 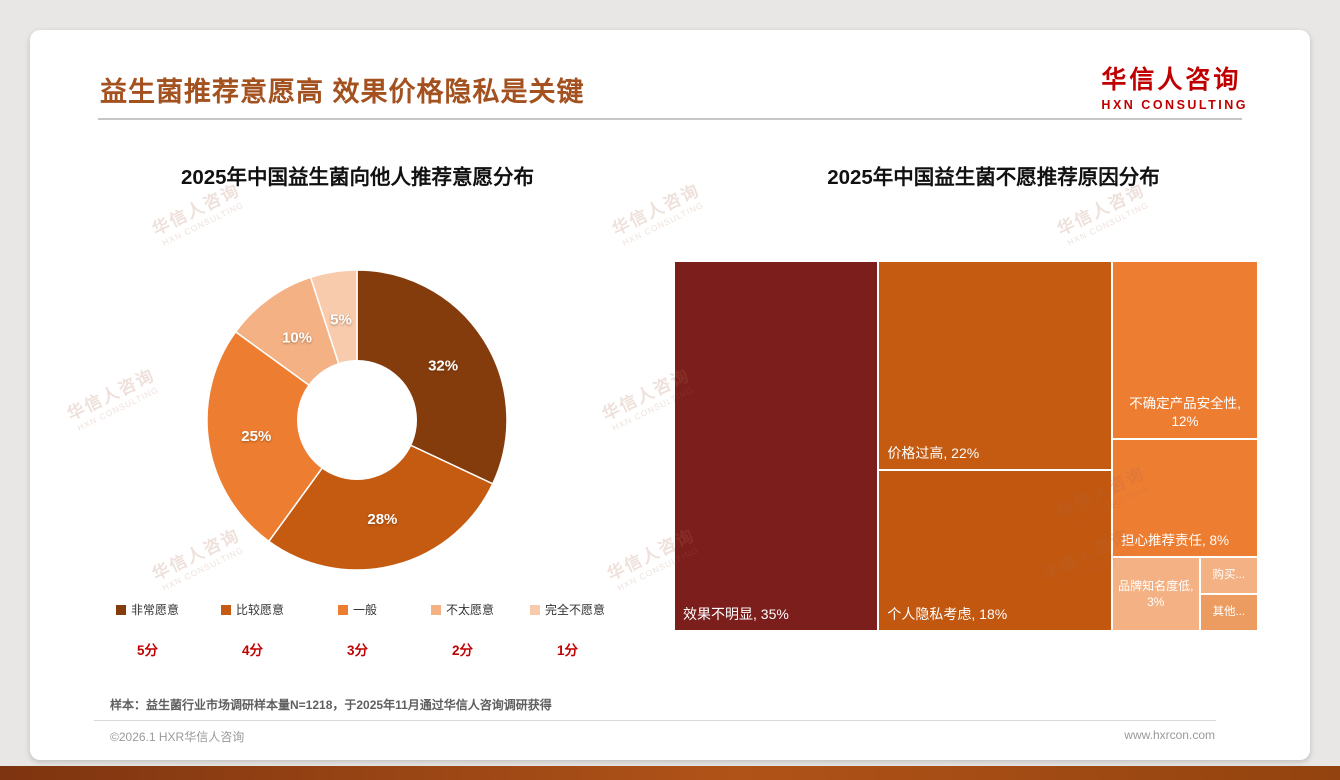 What do you see at coordinates (736, 614) in the screenshot?
I see `treemap-label-1: 效果不明显, 35%` at bounding box center [736, 614].